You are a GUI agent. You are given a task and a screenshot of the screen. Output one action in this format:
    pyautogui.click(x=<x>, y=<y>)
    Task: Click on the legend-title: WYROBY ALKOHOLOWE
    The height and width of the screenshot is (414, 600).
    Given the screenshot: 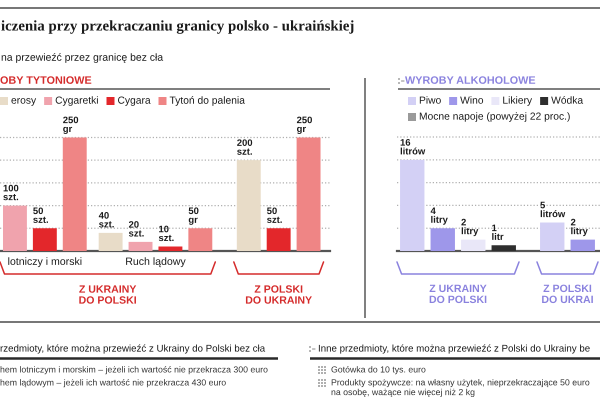 What is the action you would take?
    pyautogui.click(x=470, y=80)
    